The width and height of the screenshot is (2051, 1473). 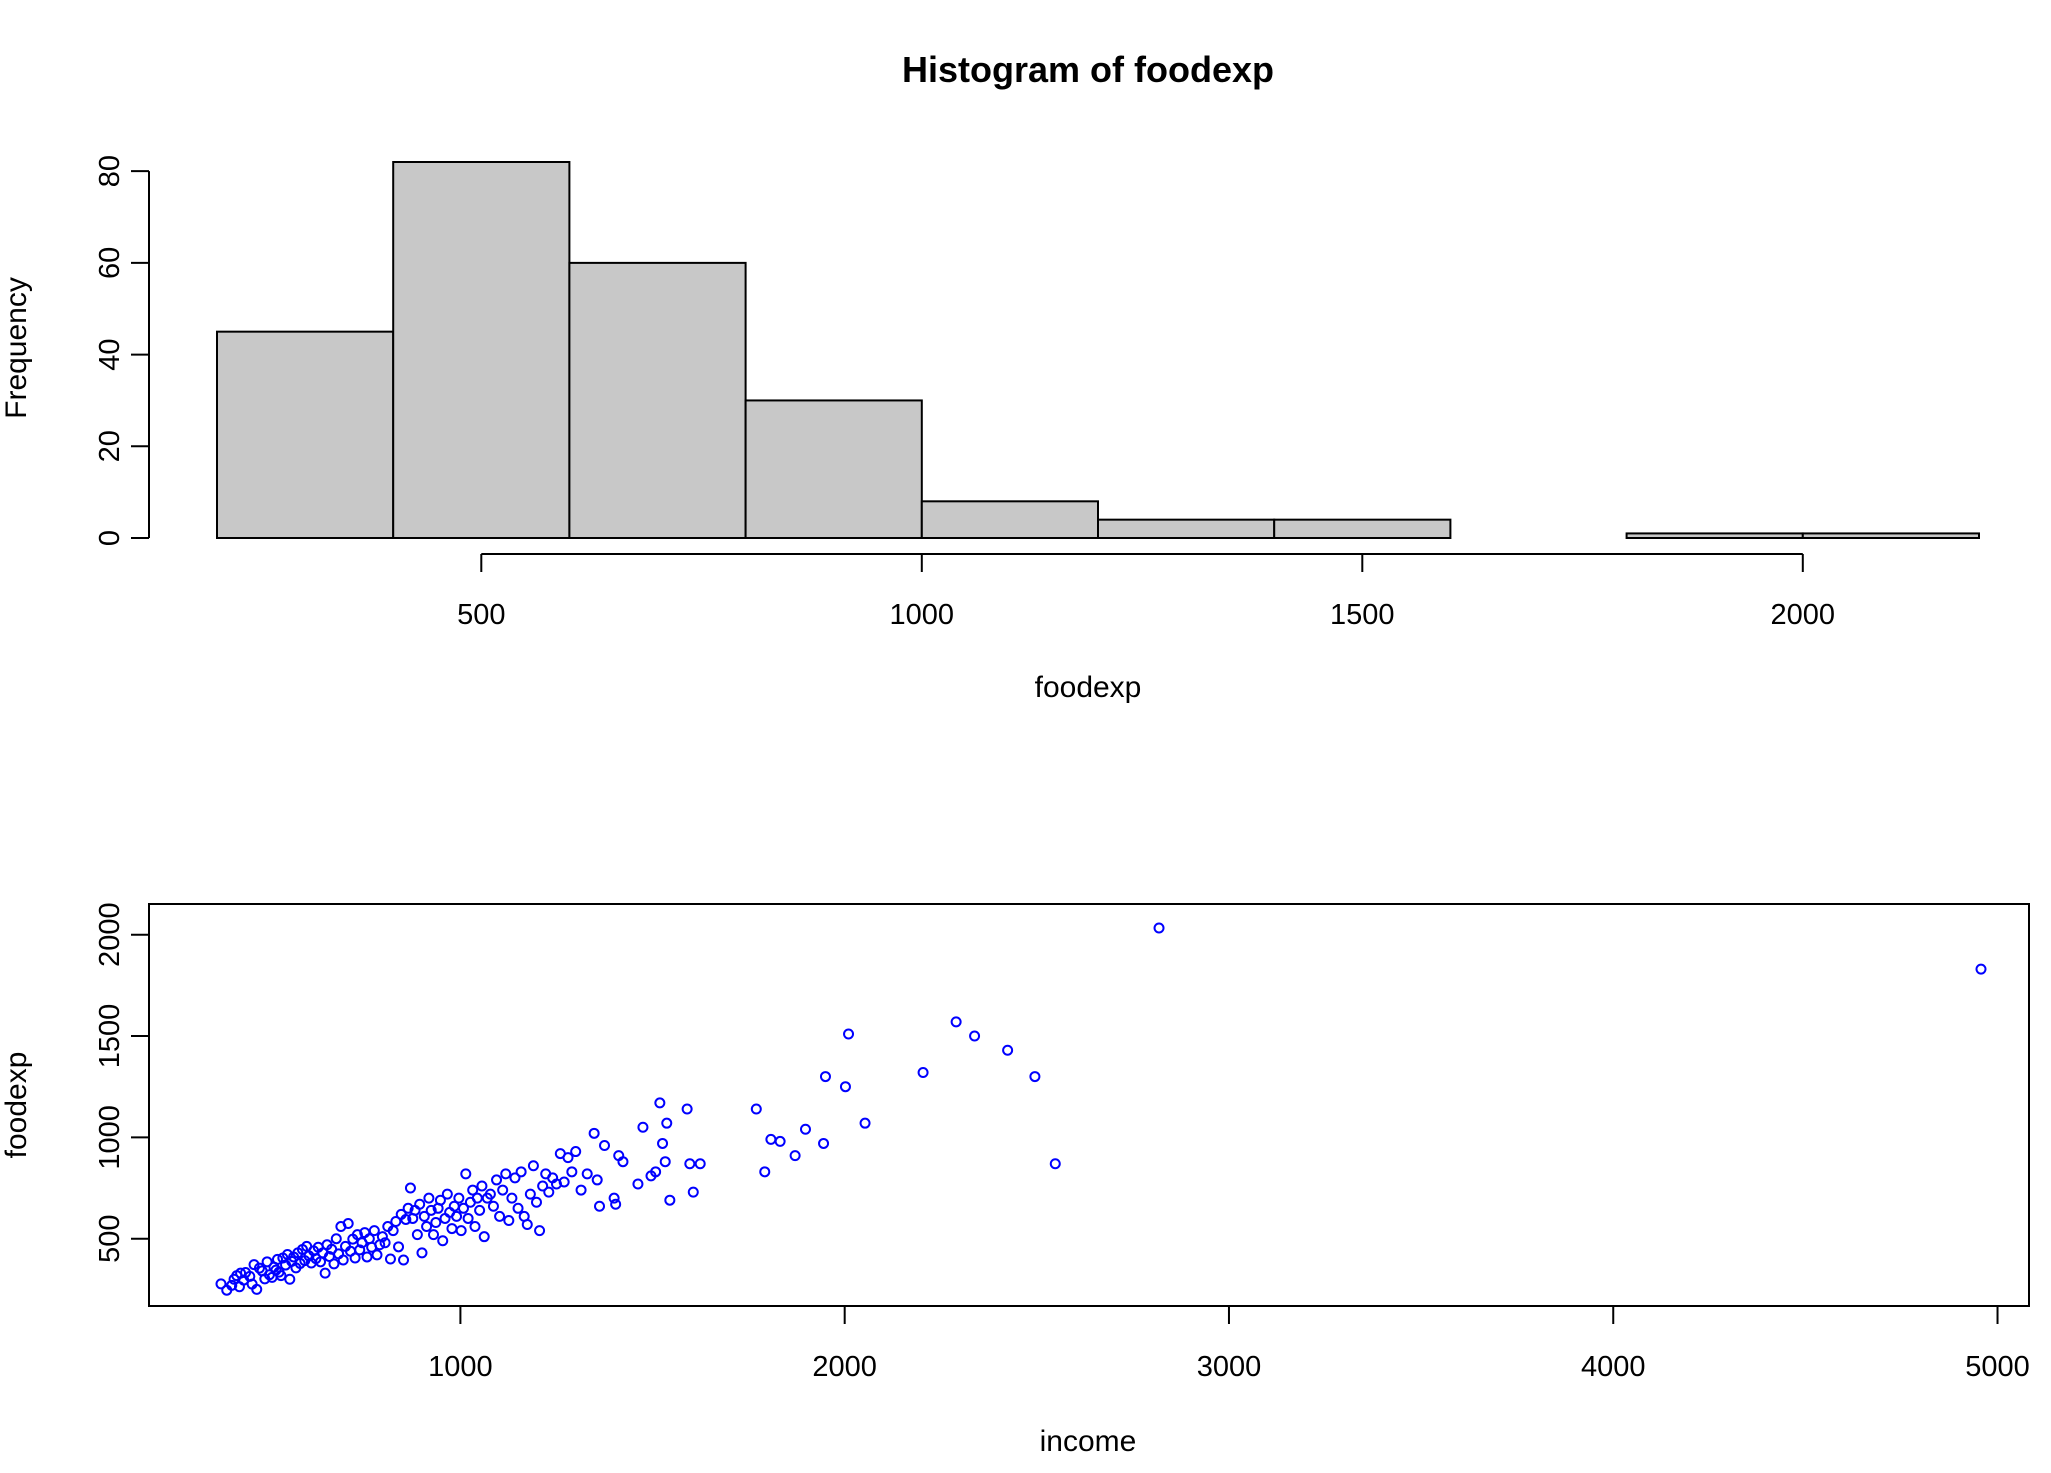 What do you see at coordinates (1146, 592) in the screenshot?
I see `histogram-x-axis: 500 1000 1500 2000` at bounding box center [1146, 592].